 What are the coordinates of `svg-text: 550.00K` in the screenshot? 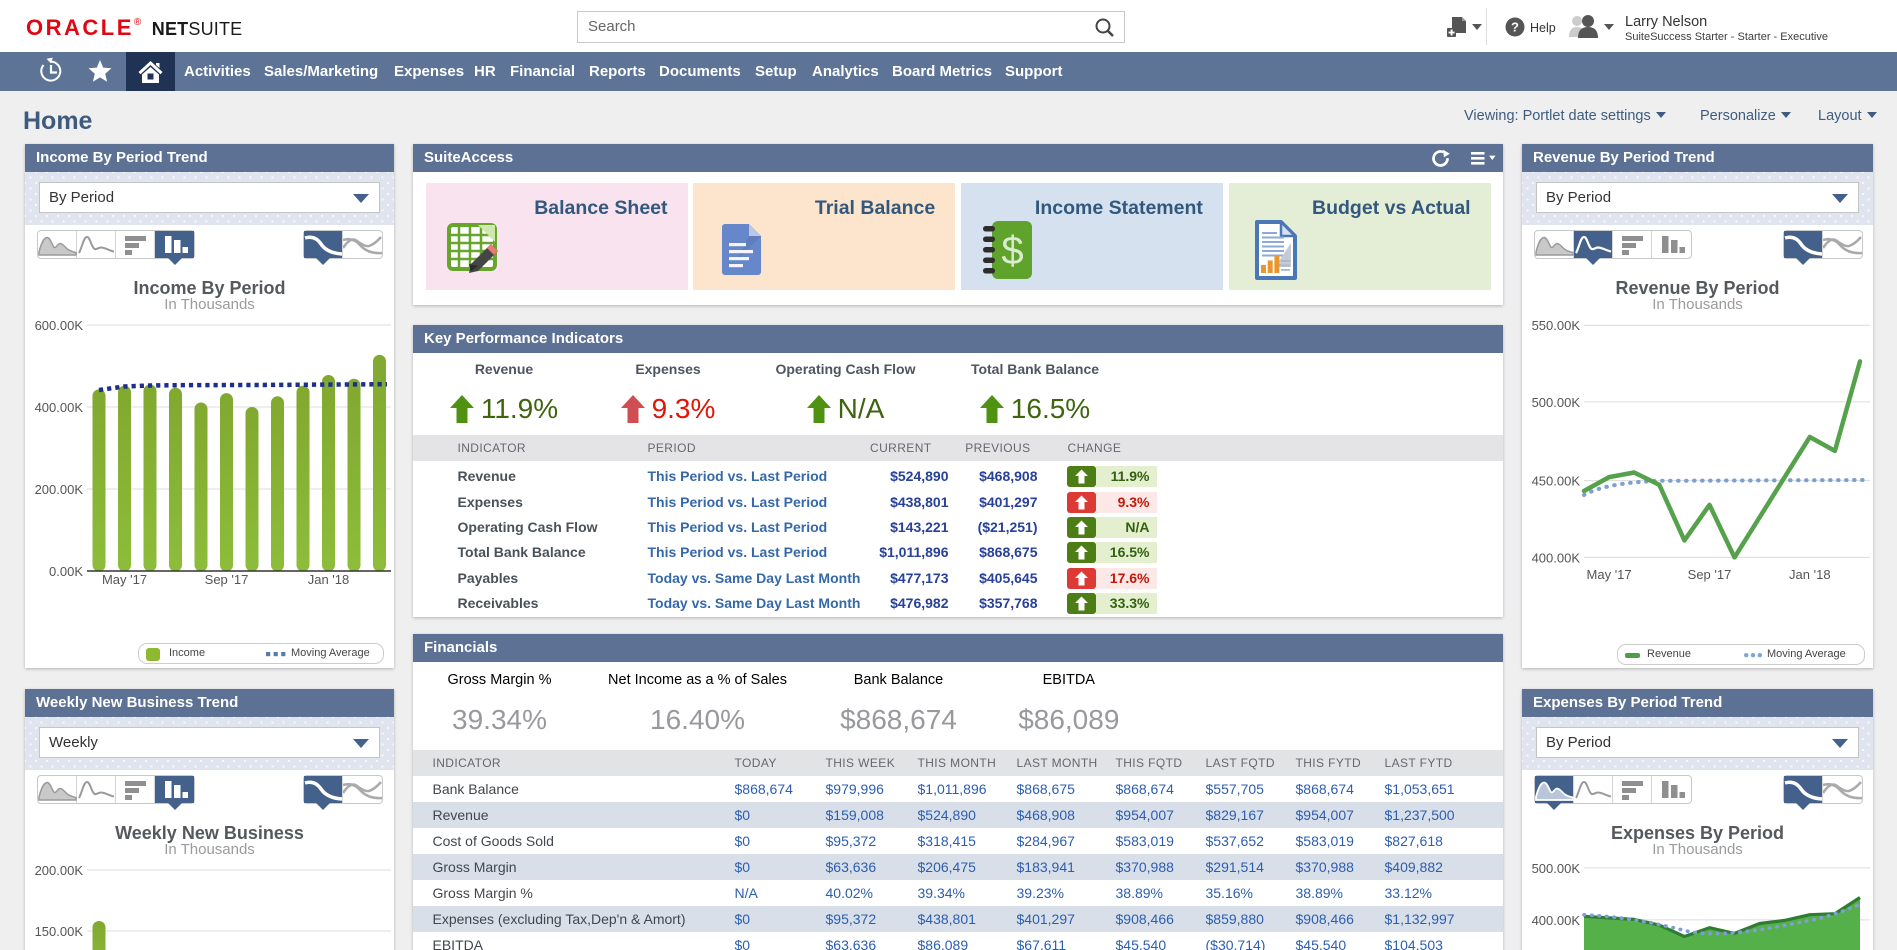 It's located at (1556, 325).